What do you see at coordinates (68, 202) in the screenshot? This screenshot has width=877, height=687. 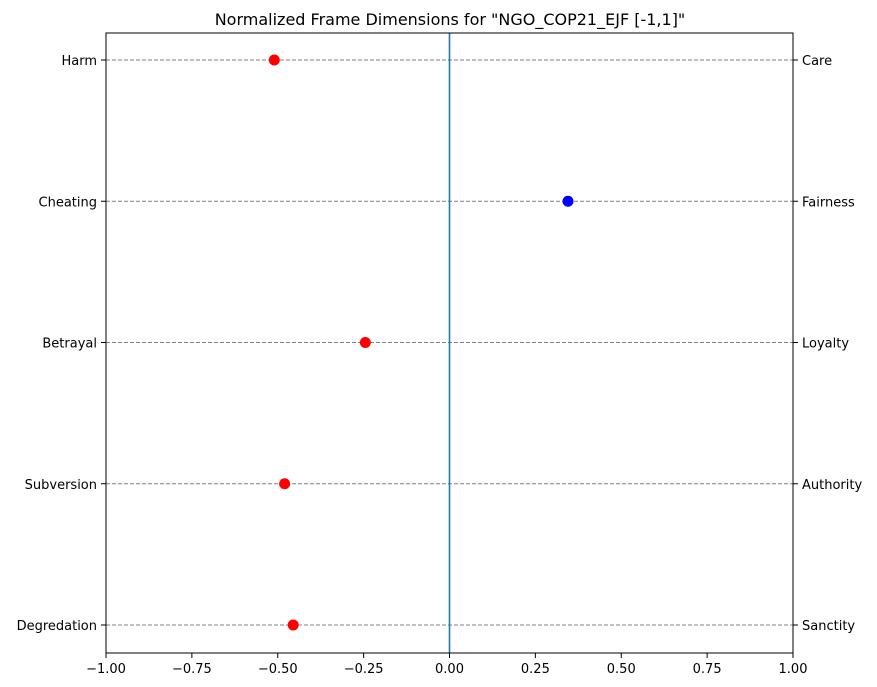 I see `y-label-left: Cheating` at bounding box center [68, 202].